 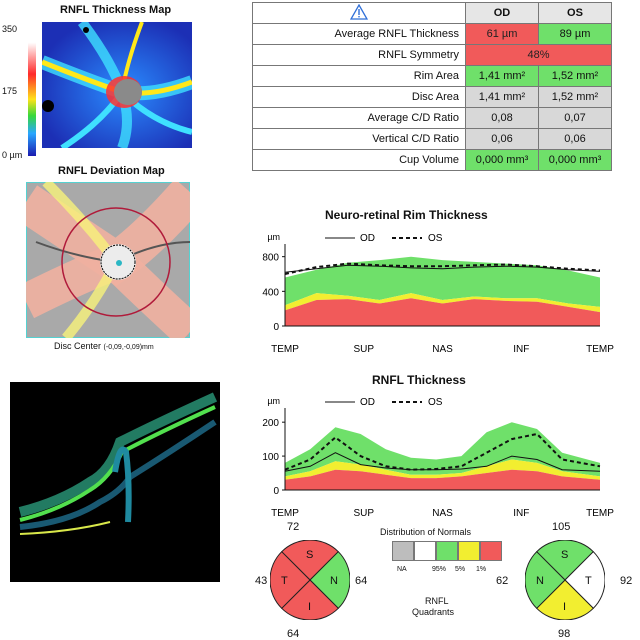 I want to click on disc-center-label: Disc Center, so click(x=78, y=346).